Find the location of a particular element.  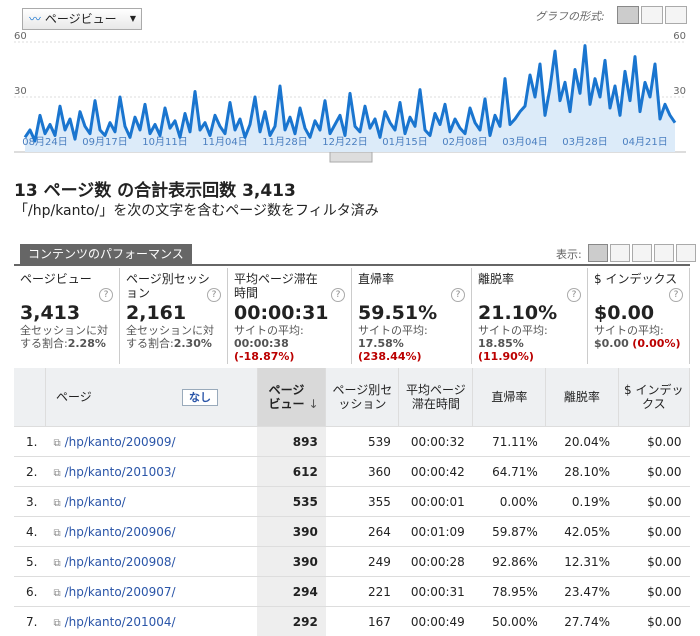

card-diff: (11.90%) is located at coordinates (506, 356).